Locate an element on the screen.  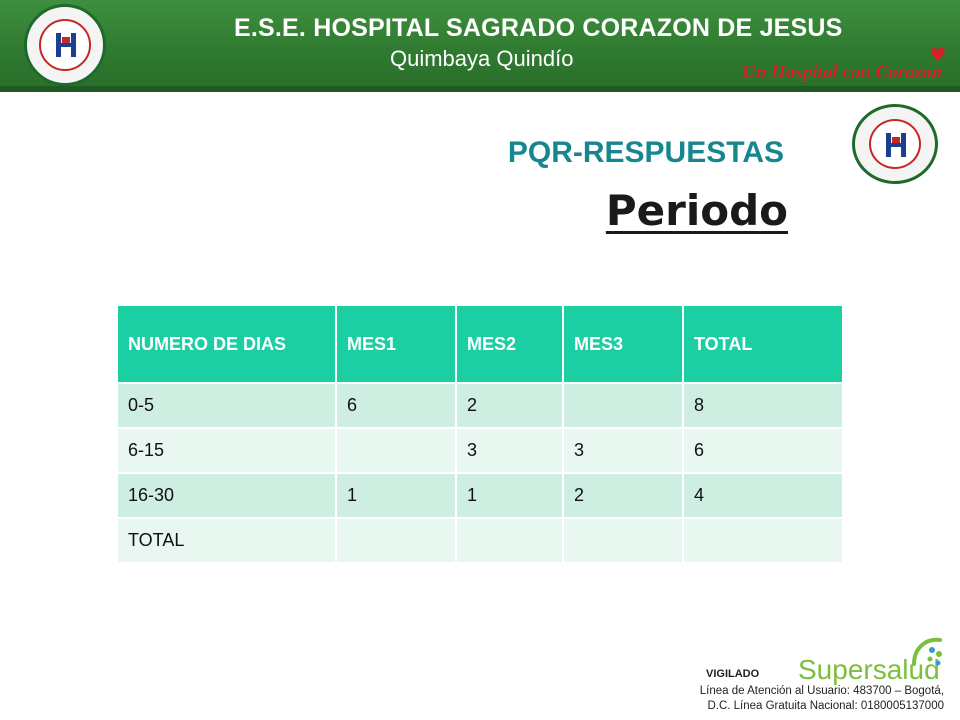
page-subheading: Periodo is located at coordinates (696, 210).